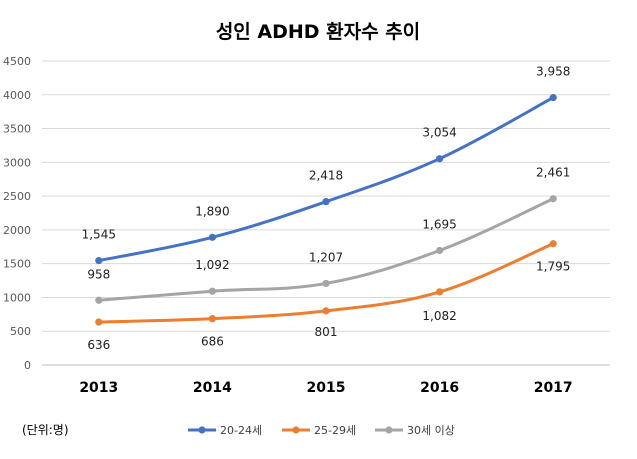  Describe the element at coordinates (17, 162) in the screenshot. I see `y-tick-label: 3000` at that location.